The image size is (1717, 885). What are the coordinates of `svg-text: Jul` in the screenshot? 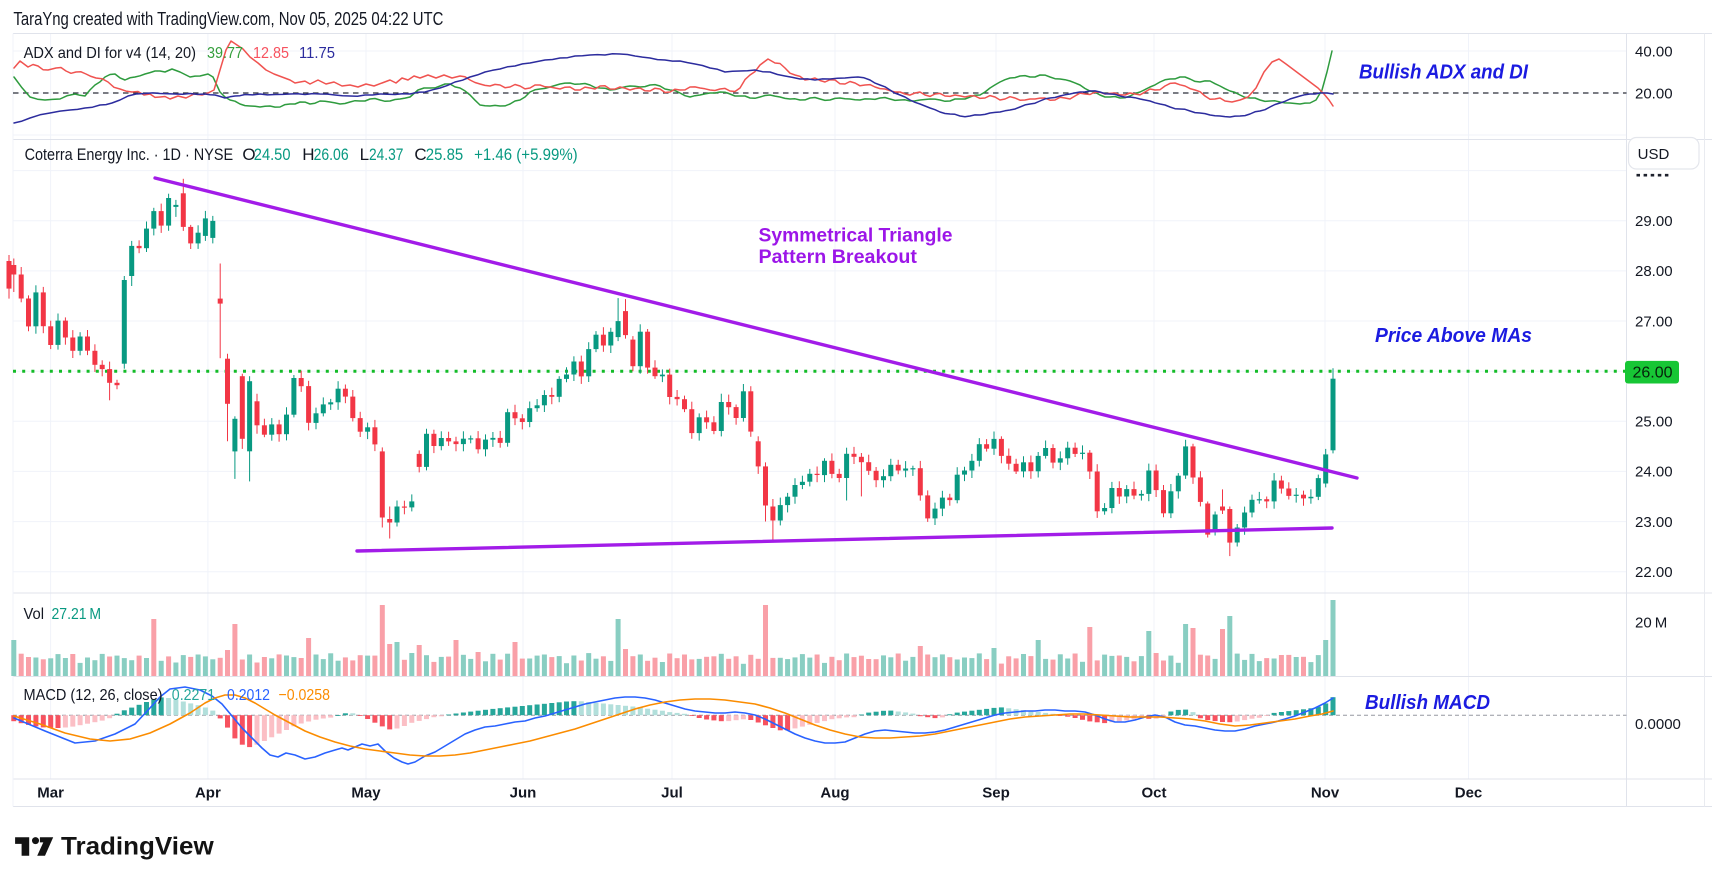 It's located at (672, 793).